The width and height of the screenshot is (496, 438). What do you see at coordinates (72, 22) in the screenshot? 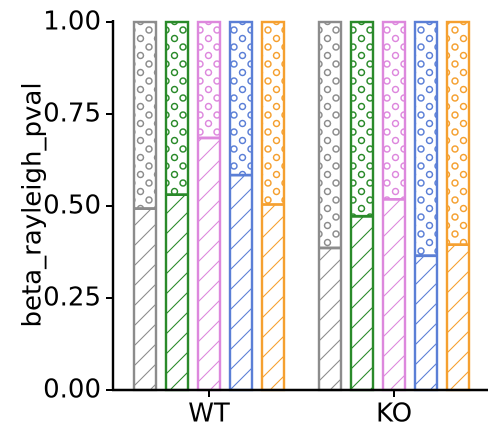
I see `y-tick-label: 1.00` at bounding box center [72, 22].